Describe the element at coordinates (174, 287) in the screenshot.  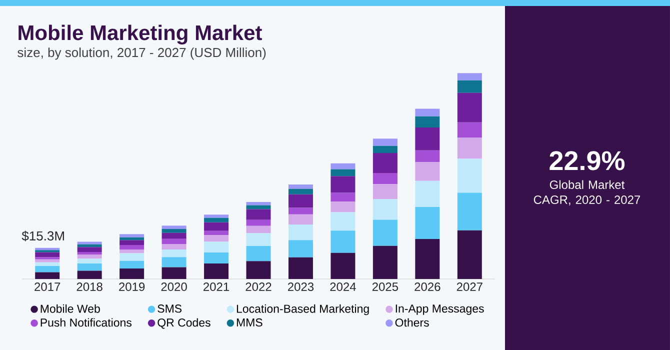
I see `x-tick-label: 2020` at that location.